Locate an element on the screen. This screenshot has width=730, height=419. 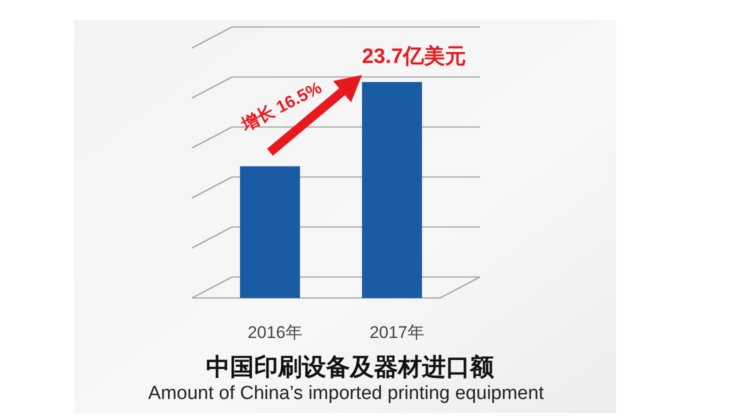
x-tick-label: 2016年 is located at coordinates (275, 332).